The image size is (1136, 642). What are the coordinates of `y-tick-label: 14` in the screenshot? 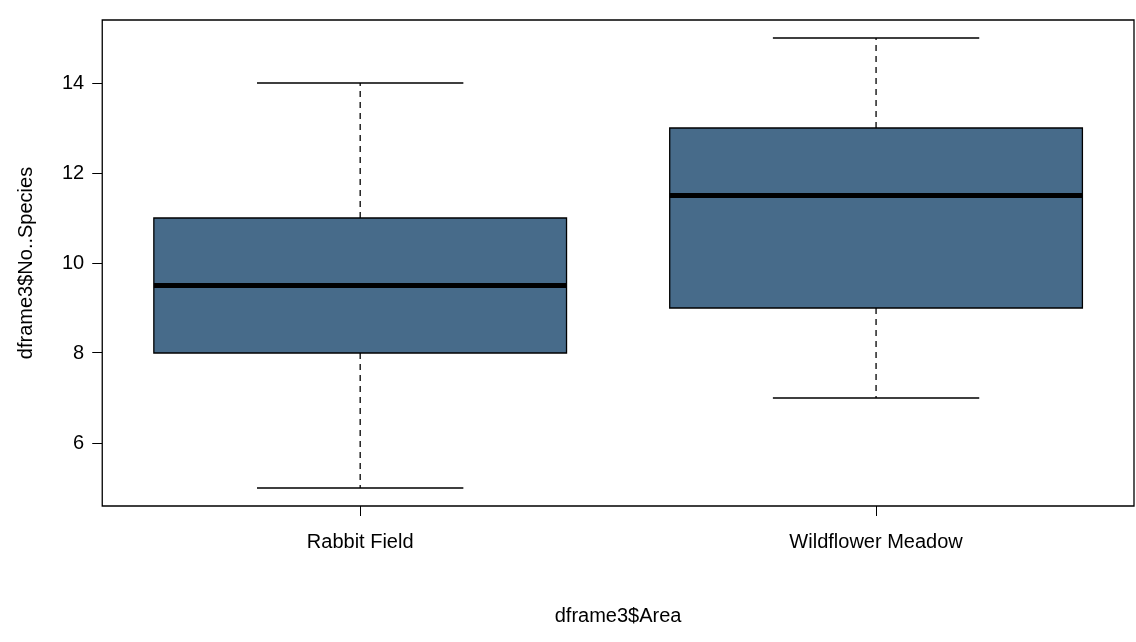 It's located at (73, 81).